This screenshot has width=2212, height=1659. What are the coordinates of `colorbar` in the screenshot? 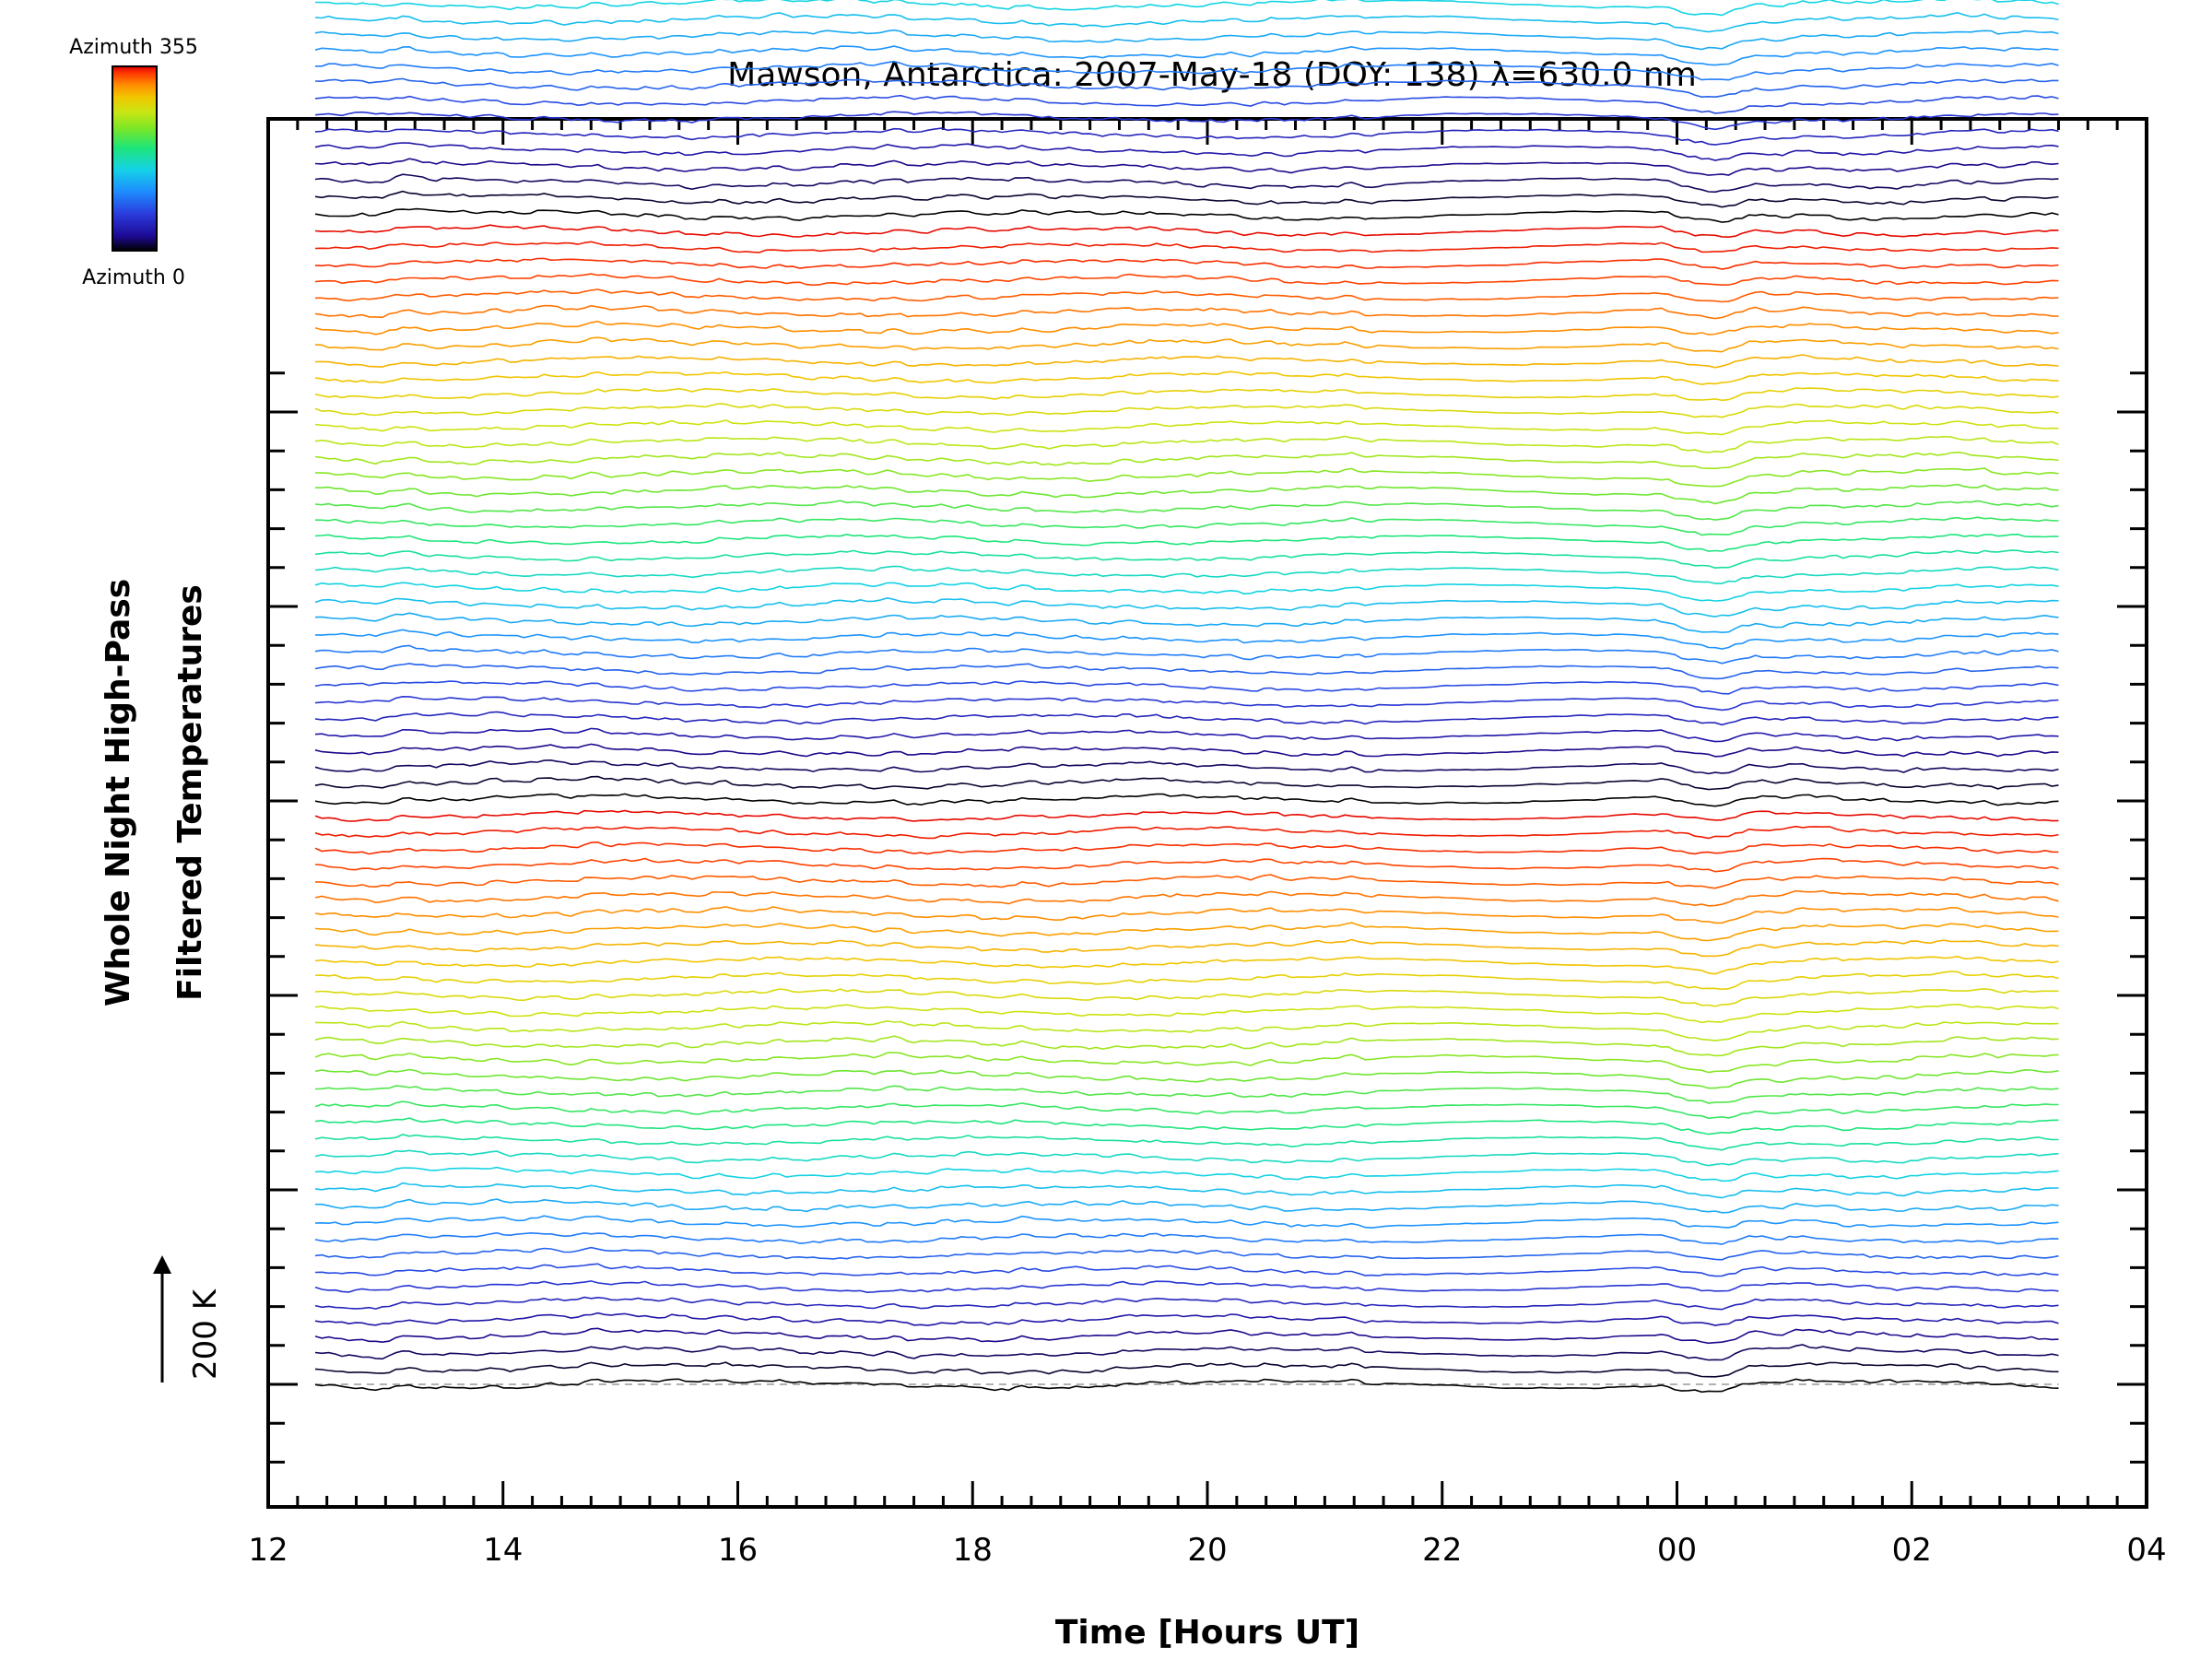 It's located at (135, 158).